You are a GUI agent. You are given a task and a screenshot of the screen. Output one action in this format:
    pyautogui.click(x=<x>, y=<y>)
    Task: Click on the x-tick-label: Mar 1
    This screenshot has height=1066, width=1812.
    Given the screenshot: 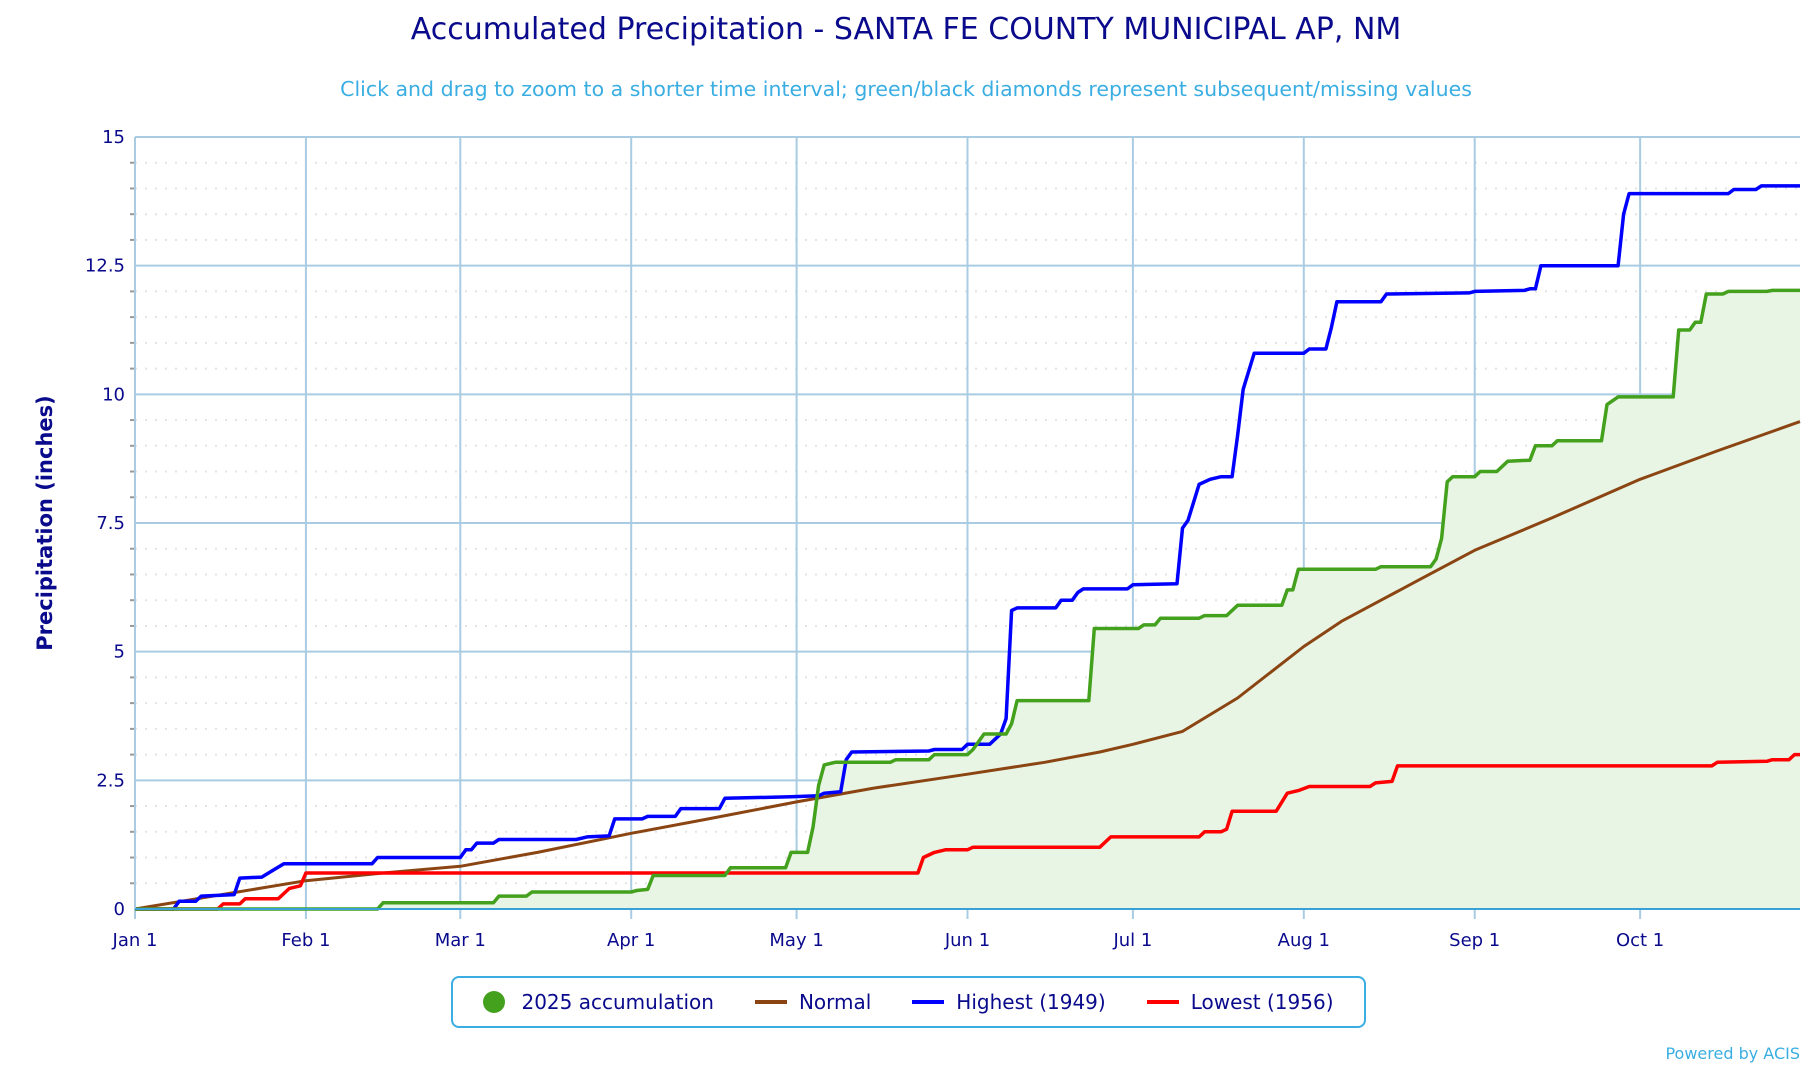 What is the action you would take?
    pyautogui.click(x=460, y=940)
    